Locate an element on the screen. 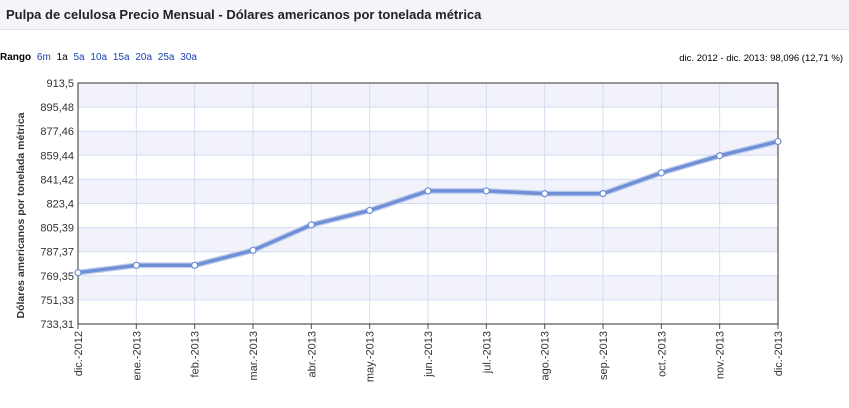  y-tick-label: 769,35 is located at coordinates (57, 277).